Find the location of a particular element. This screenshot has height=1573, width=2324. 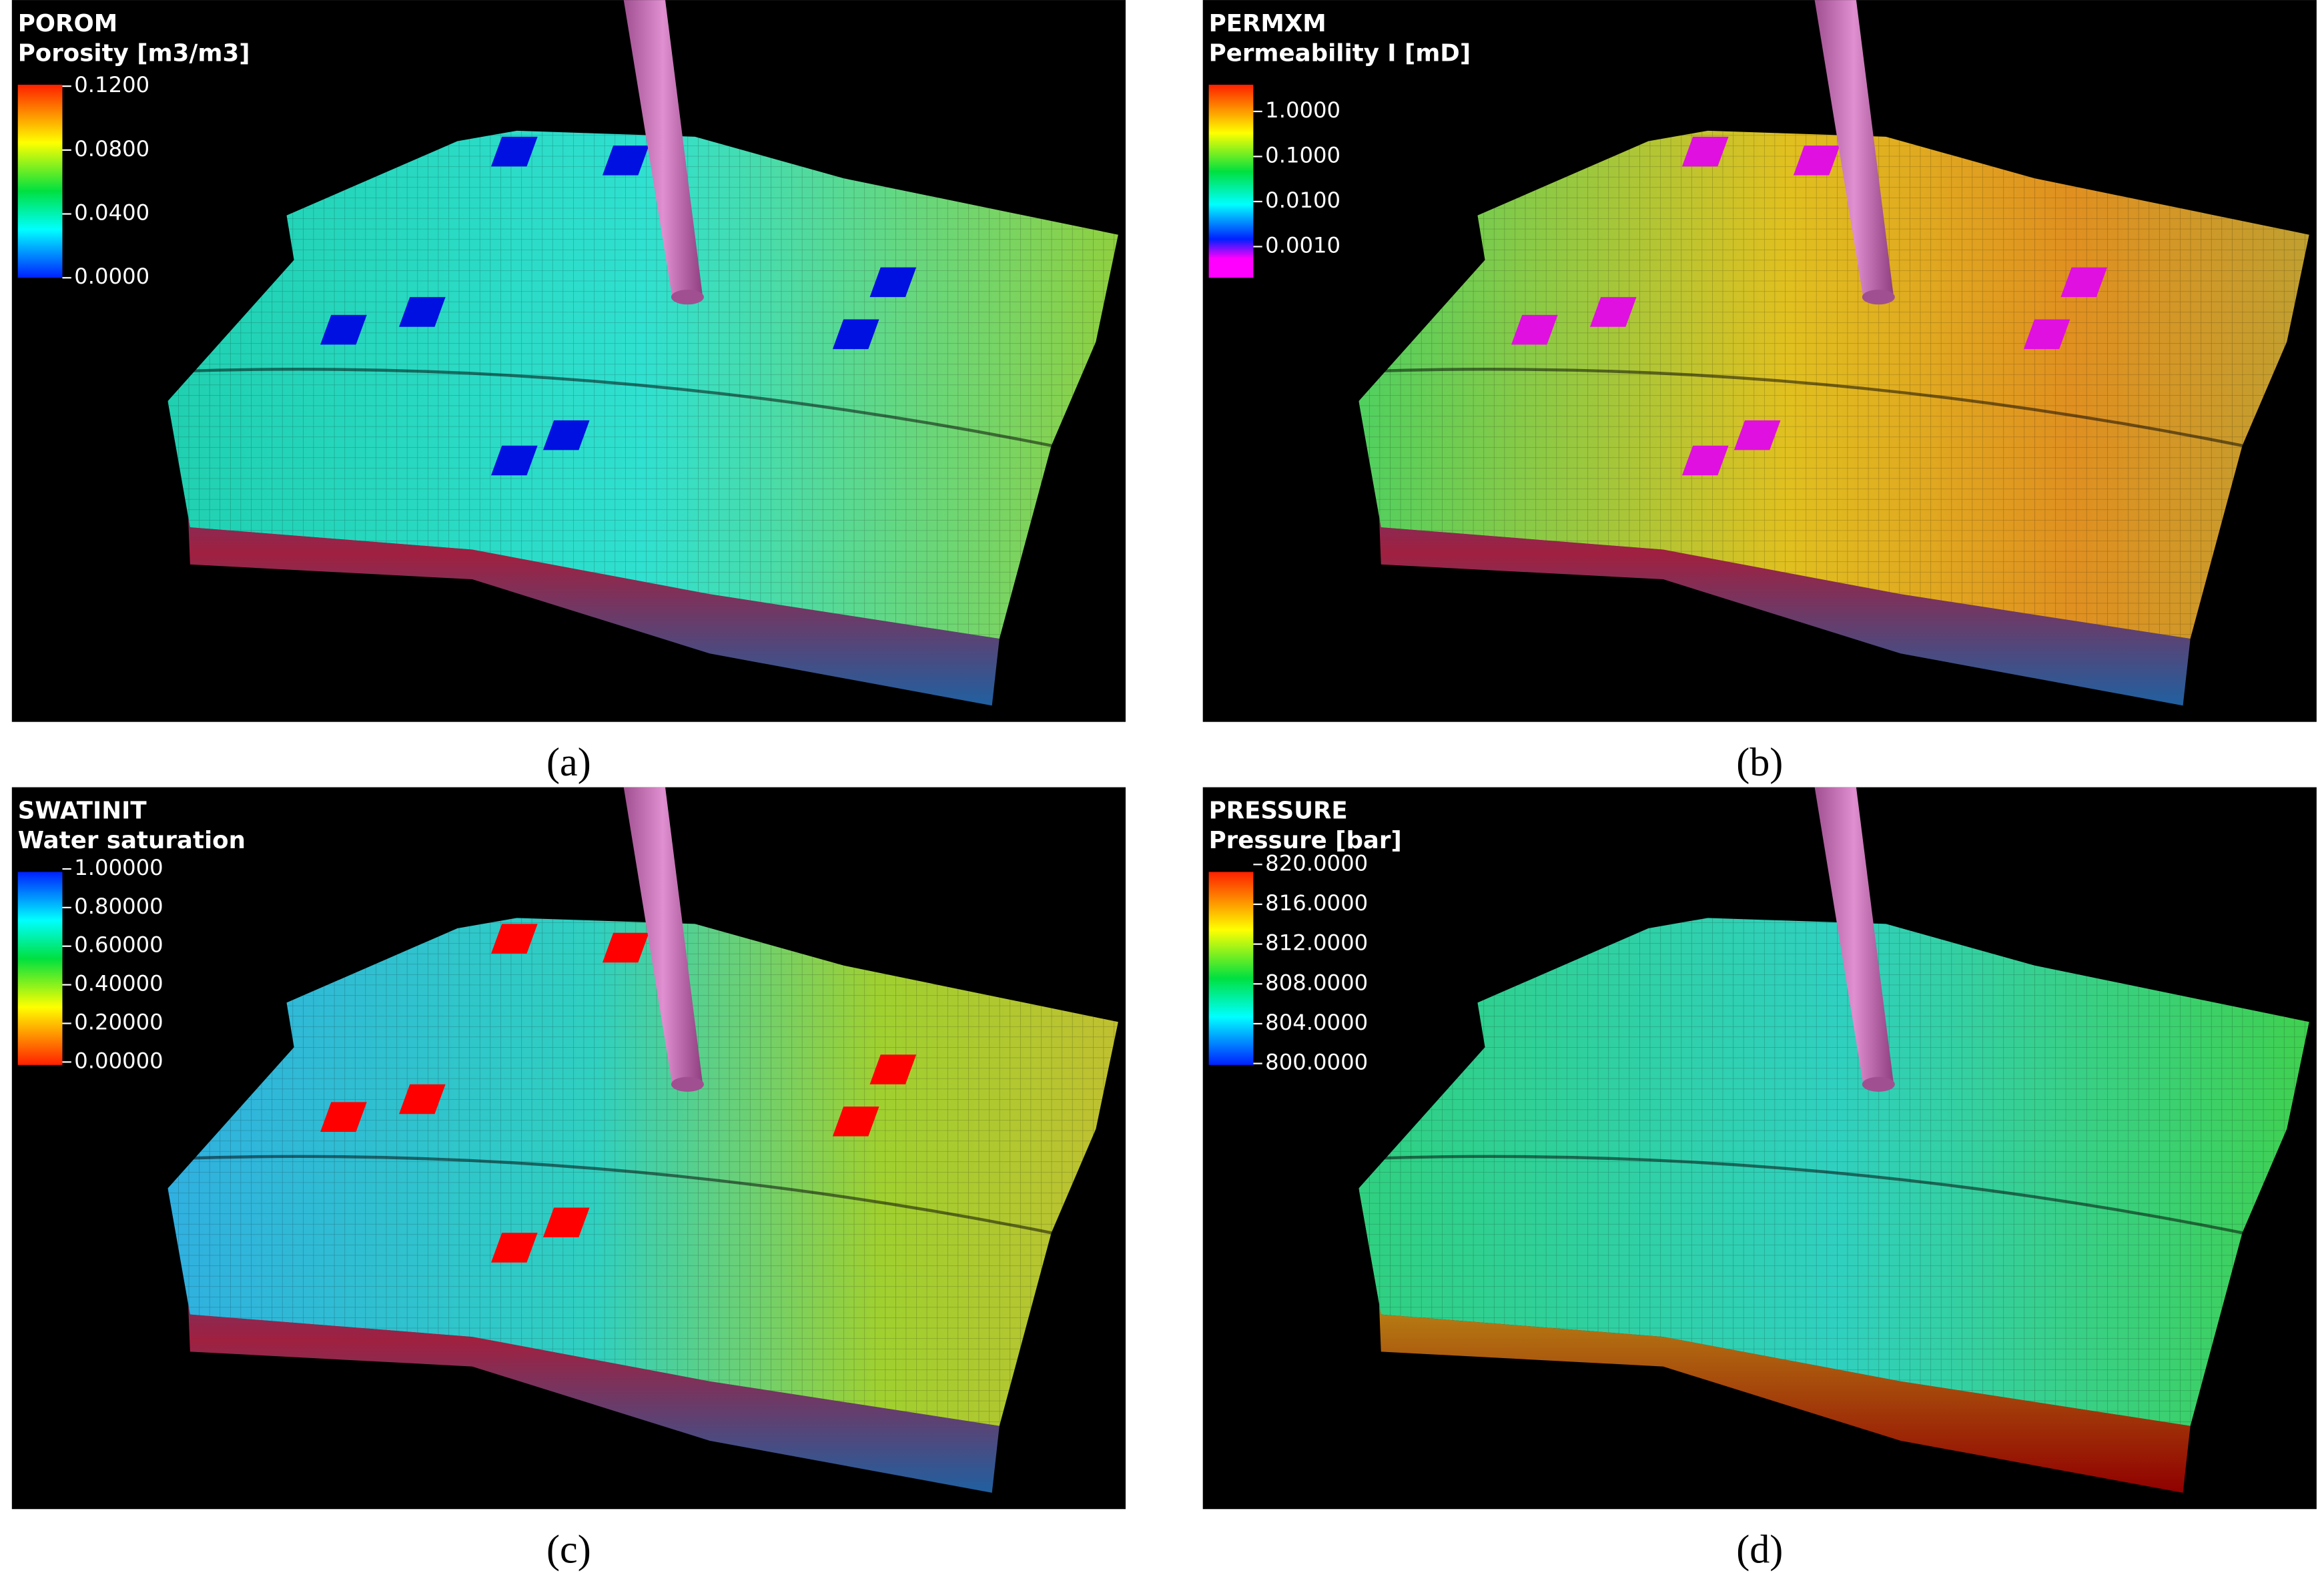

scale-label: 1.00000 is located at coordinates (118, 867).